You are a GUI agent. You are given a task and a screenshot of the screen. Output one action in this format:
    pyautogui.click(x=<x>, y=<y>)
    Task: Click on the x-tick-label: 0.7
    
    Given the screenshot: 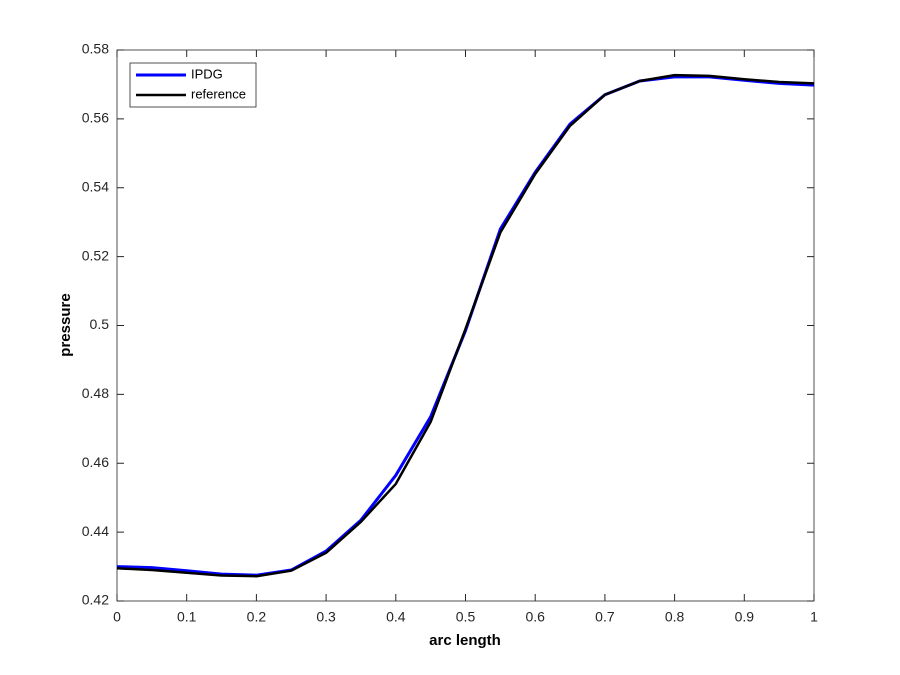 What is the action you would take?
    pyautogui.click(x=605, y=617)
    